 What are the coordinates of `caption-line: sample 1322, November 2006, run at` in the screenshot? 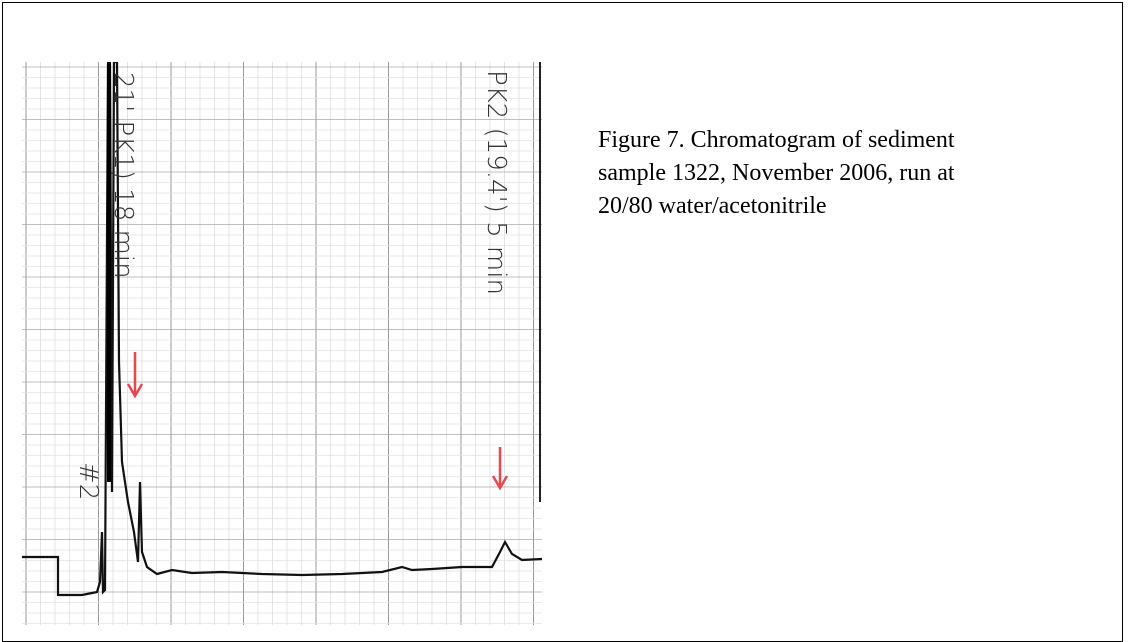 It's located at (776, 173).